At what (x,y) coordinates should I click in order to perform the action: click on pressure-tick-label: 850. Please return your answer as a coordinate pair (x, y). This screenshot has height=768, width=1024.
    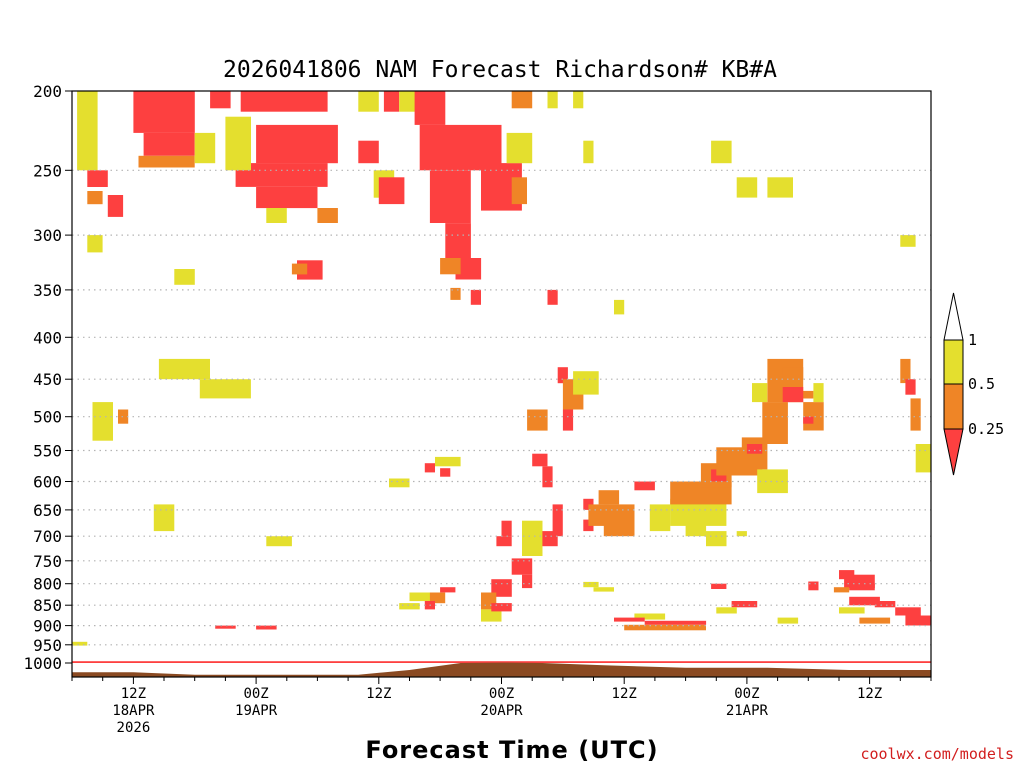
    Looking at the image, I should click on (47, 605).